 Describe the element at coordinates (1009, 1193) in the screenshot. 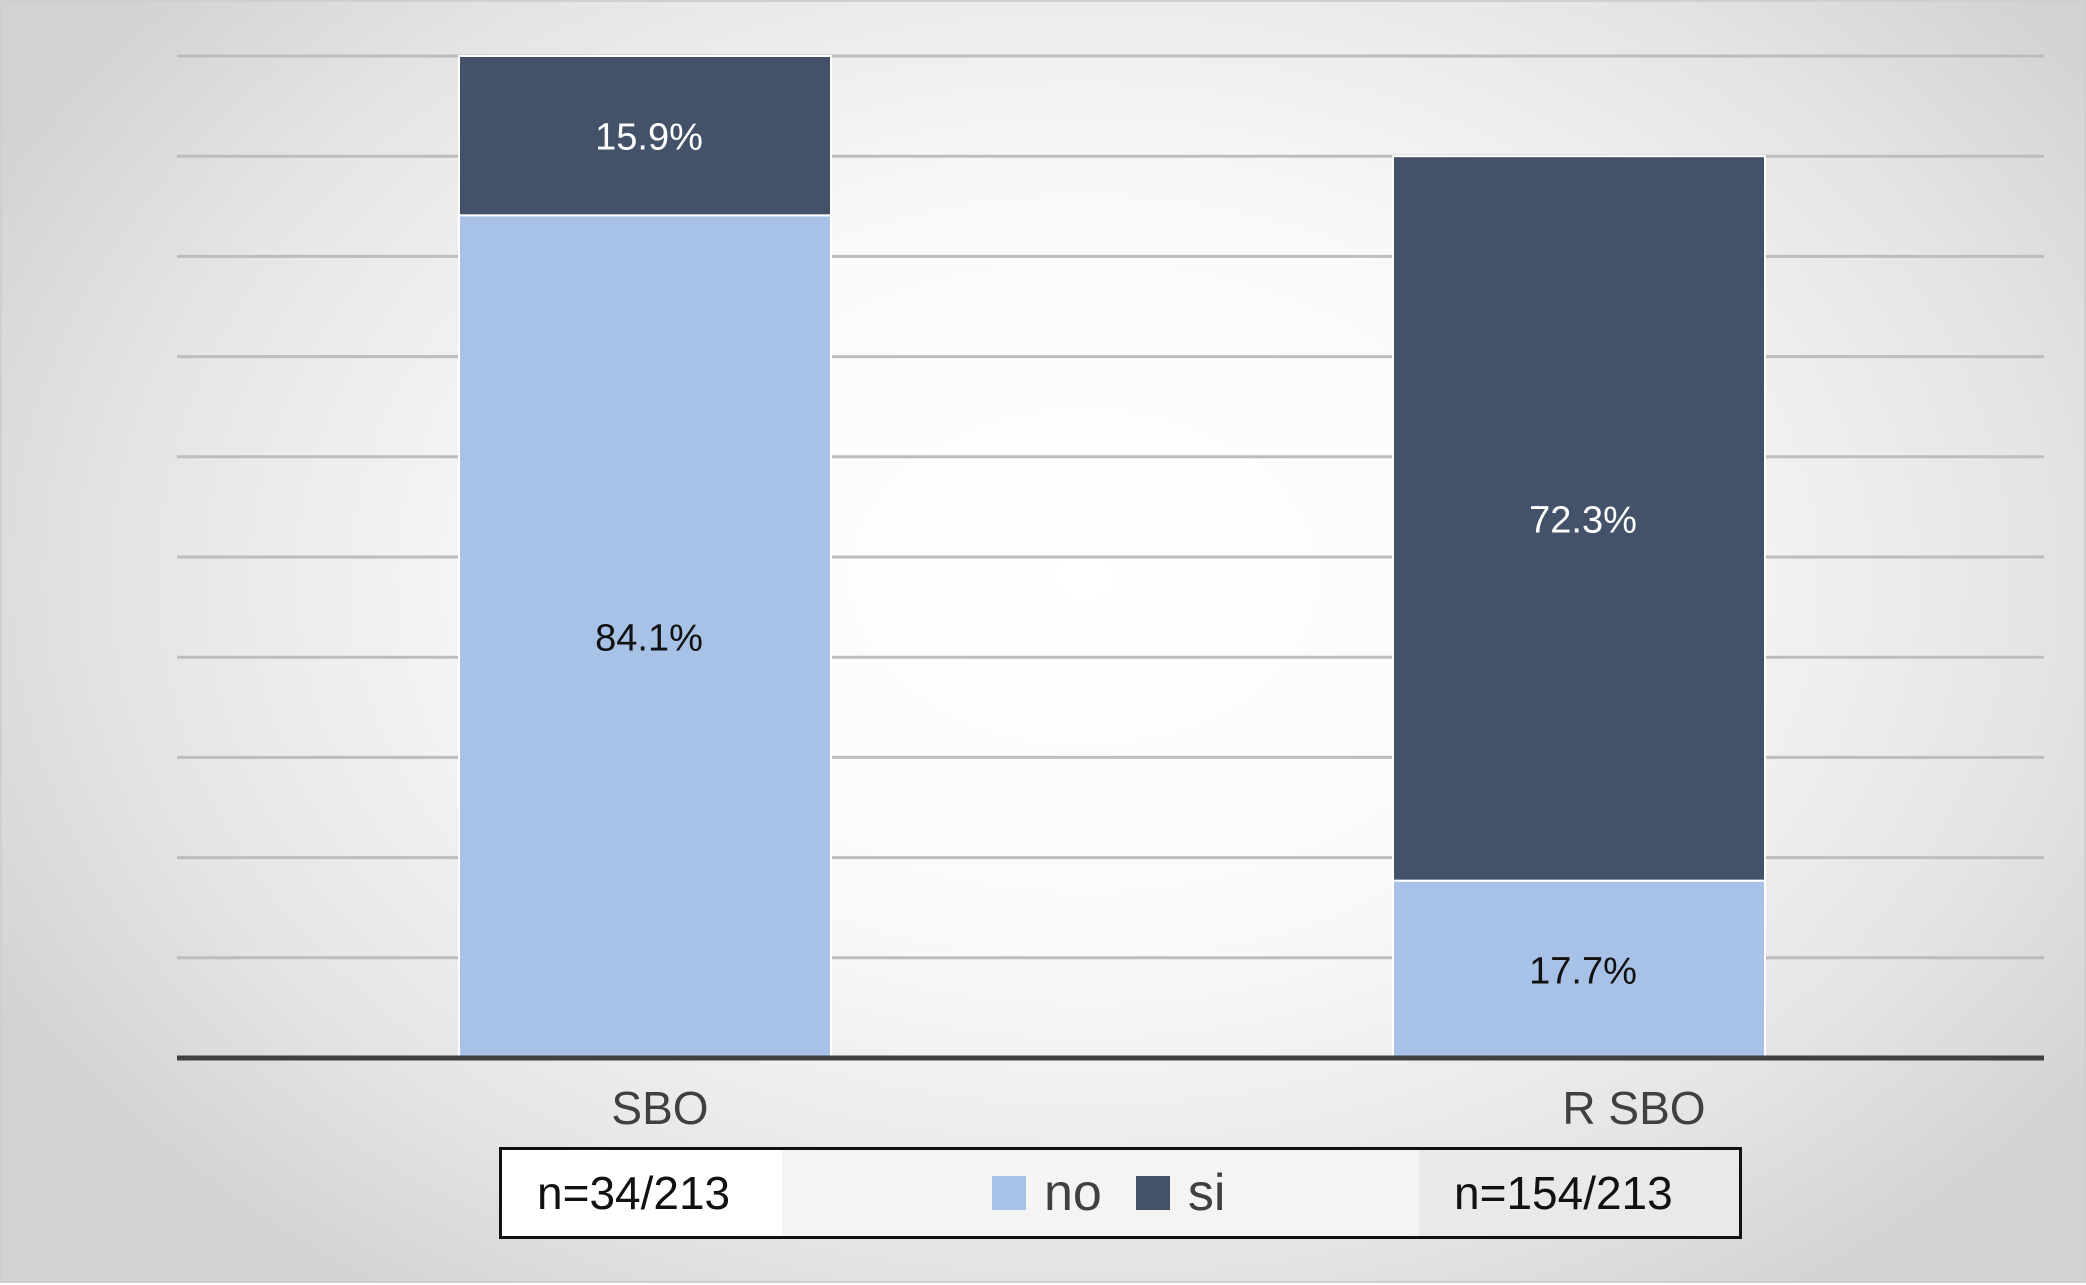

I see `legend-swatch-no` at that location.